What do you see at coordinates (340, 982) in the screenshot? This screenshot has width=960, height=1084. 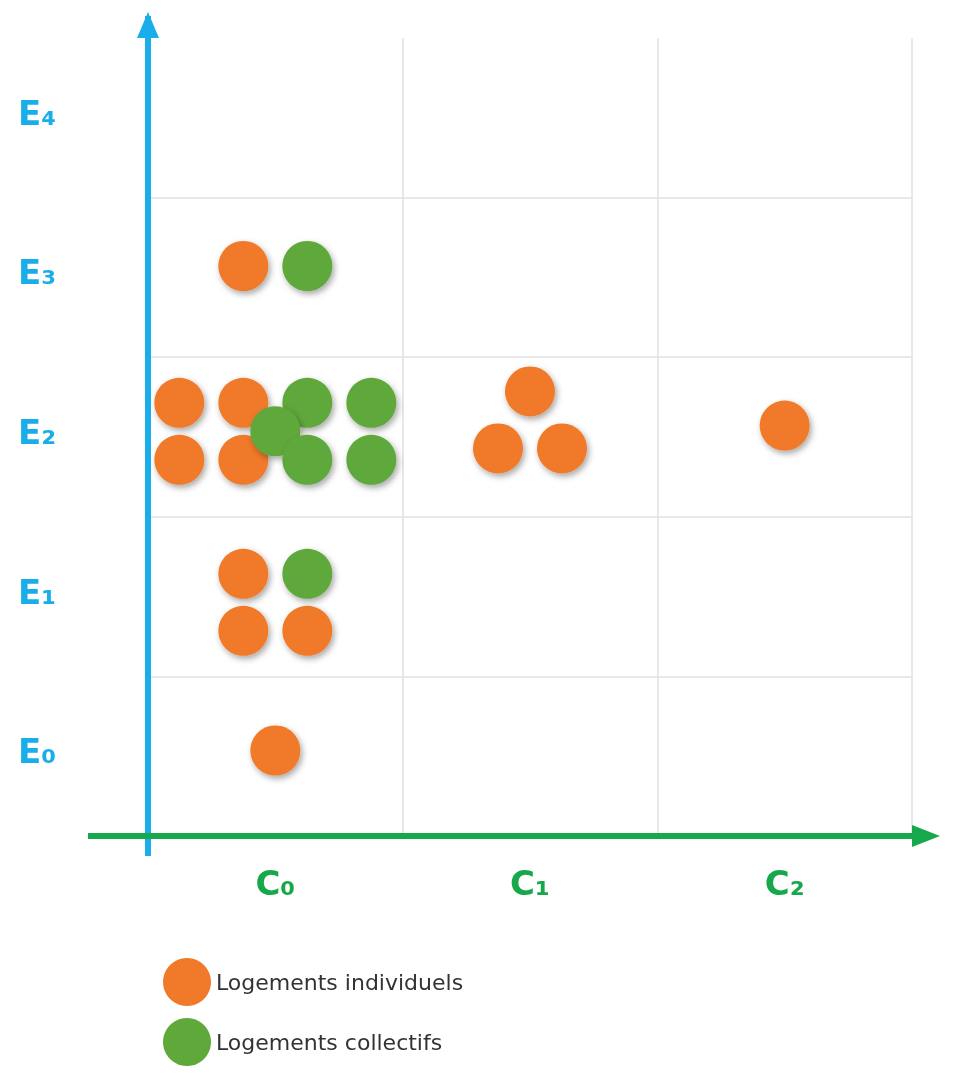 I see `legend-label: Logements individuels` at bounding box center [340, 982].